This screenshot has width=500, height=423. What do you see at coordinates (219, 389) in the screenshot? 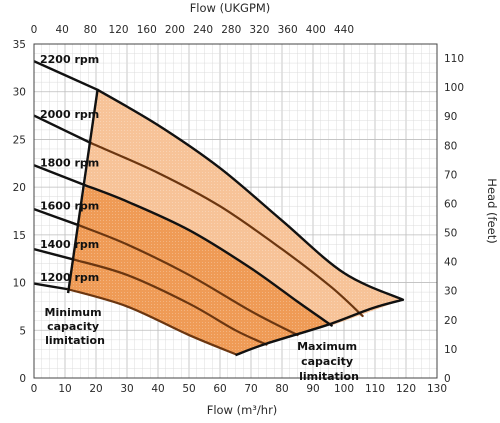
I see `x-tick-label: 60` at bounding box center [219, 389].